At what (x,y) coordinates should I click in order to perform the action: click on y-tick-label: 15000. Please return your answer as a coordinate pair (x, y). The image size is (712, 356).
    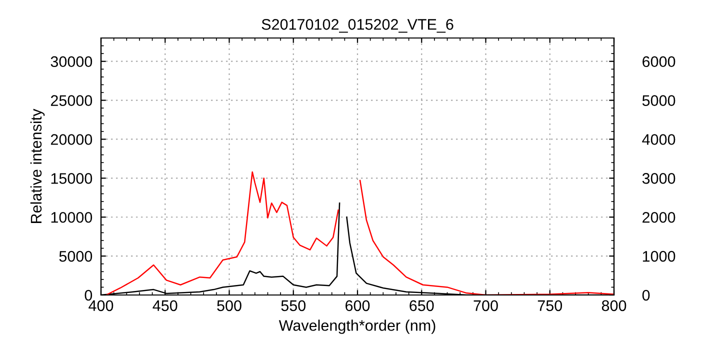
    Looking at the image, I should click on (71, 178).